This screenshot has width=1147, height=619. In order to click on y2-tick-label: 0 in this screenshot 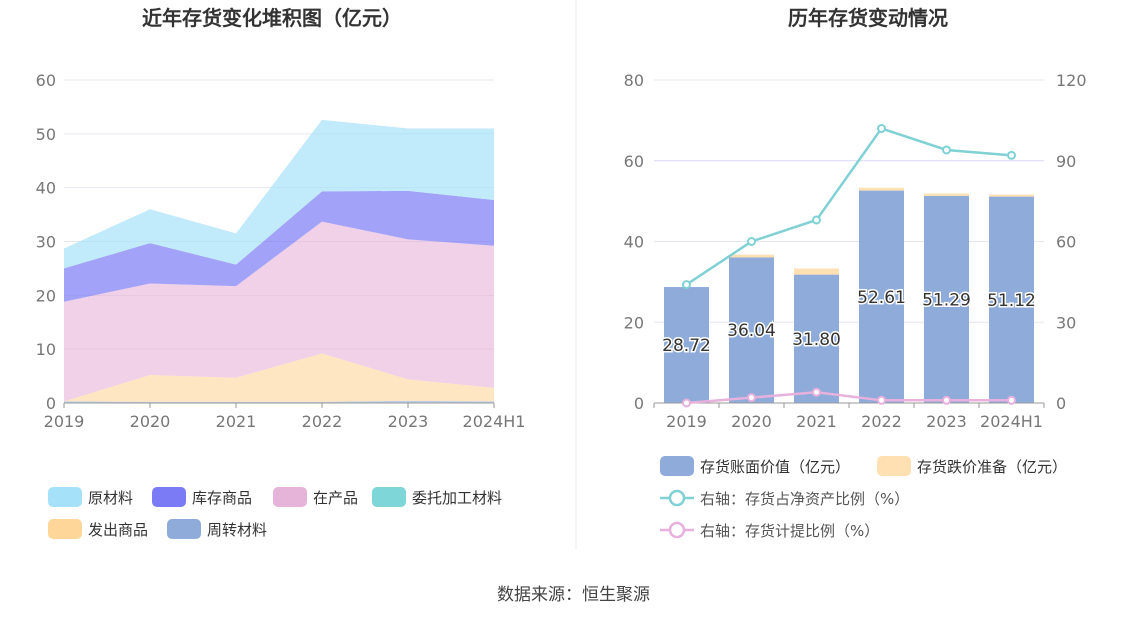, I will do `click(1061, 403)`.